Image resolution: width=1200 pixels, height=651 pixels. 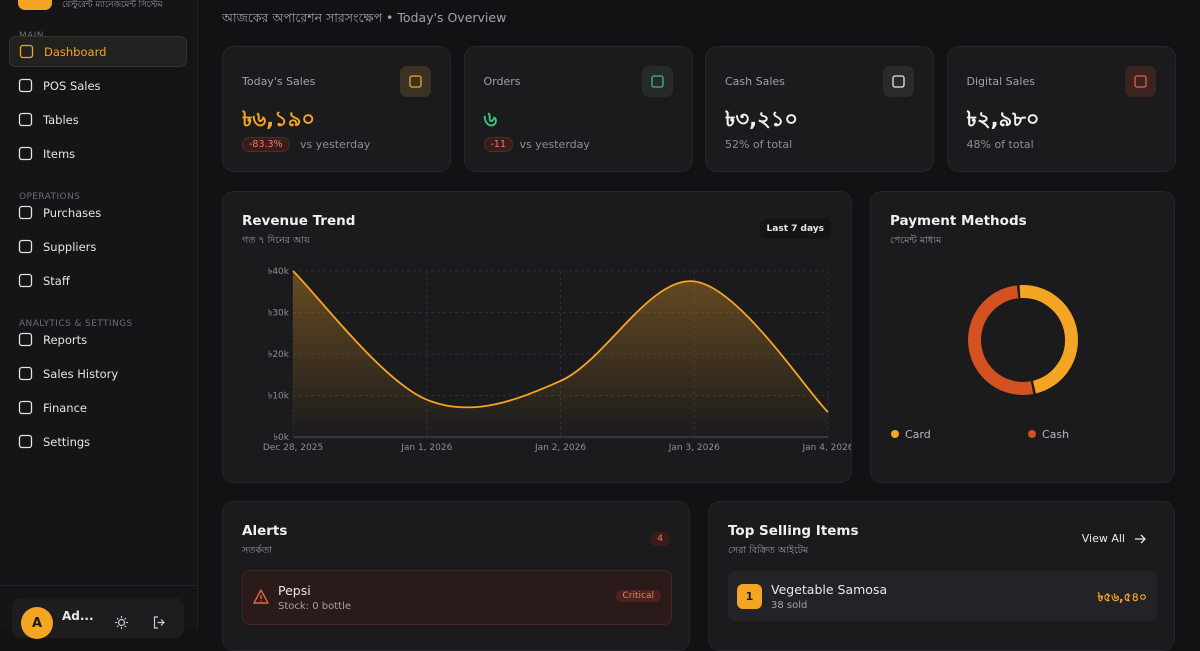 I want to click on x-tick-label: Jan 3, 2026, so click(x=694, y=448).